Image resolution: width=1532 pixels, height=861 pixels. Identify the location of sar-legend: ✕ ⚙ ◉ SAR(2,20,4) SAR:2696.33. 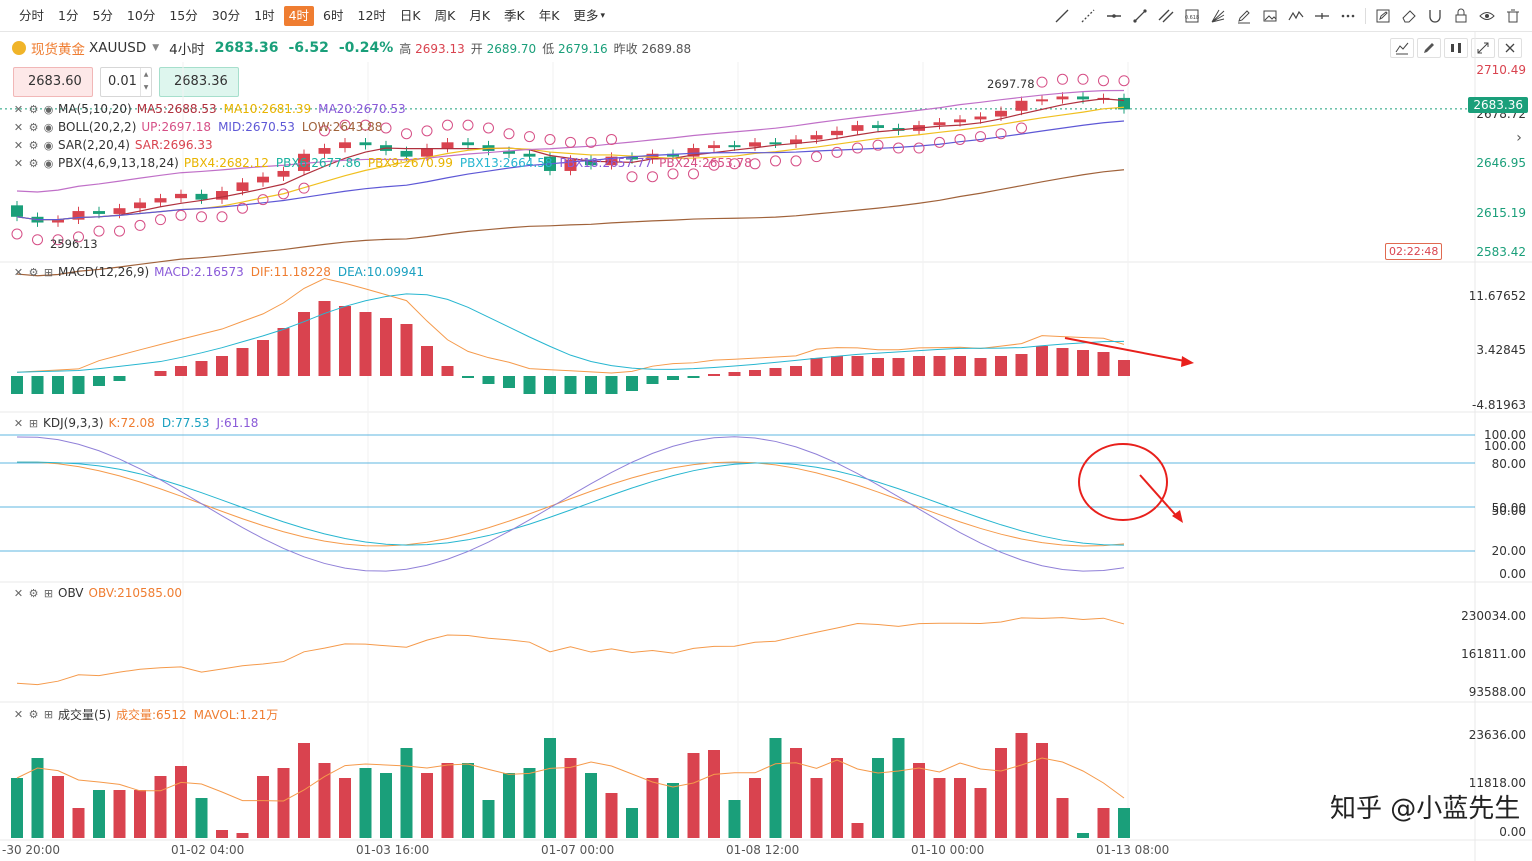
(116, 145).